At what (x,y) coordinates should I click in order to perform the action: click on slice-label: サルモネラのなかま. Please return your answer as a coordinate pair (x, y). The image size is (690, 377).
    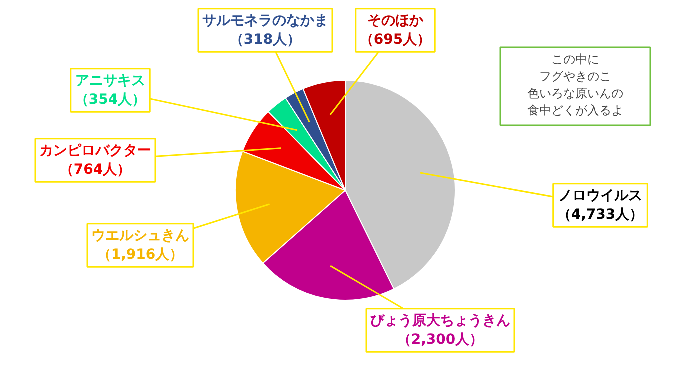
    Looking at the image, I should click on (265, 20).